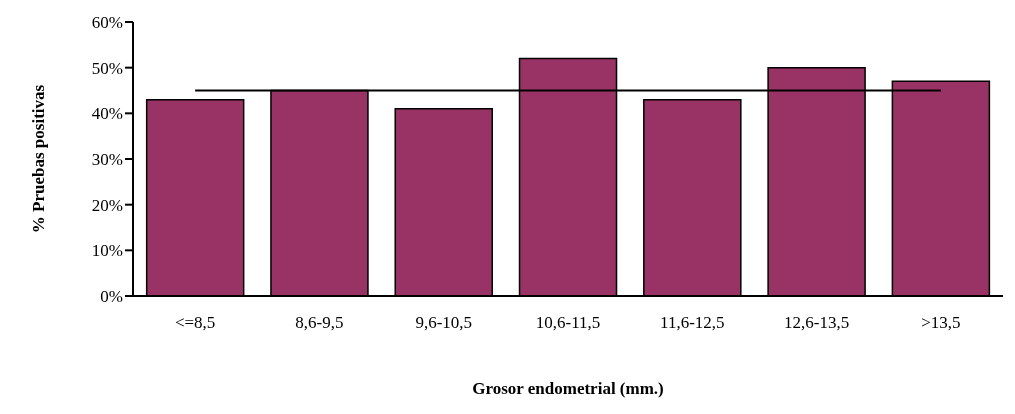  What do you see at coordinates (692, 323) in the screenshot?
I see `x-tick-label: 11,6-12,5` at bounding box center [692, 323].